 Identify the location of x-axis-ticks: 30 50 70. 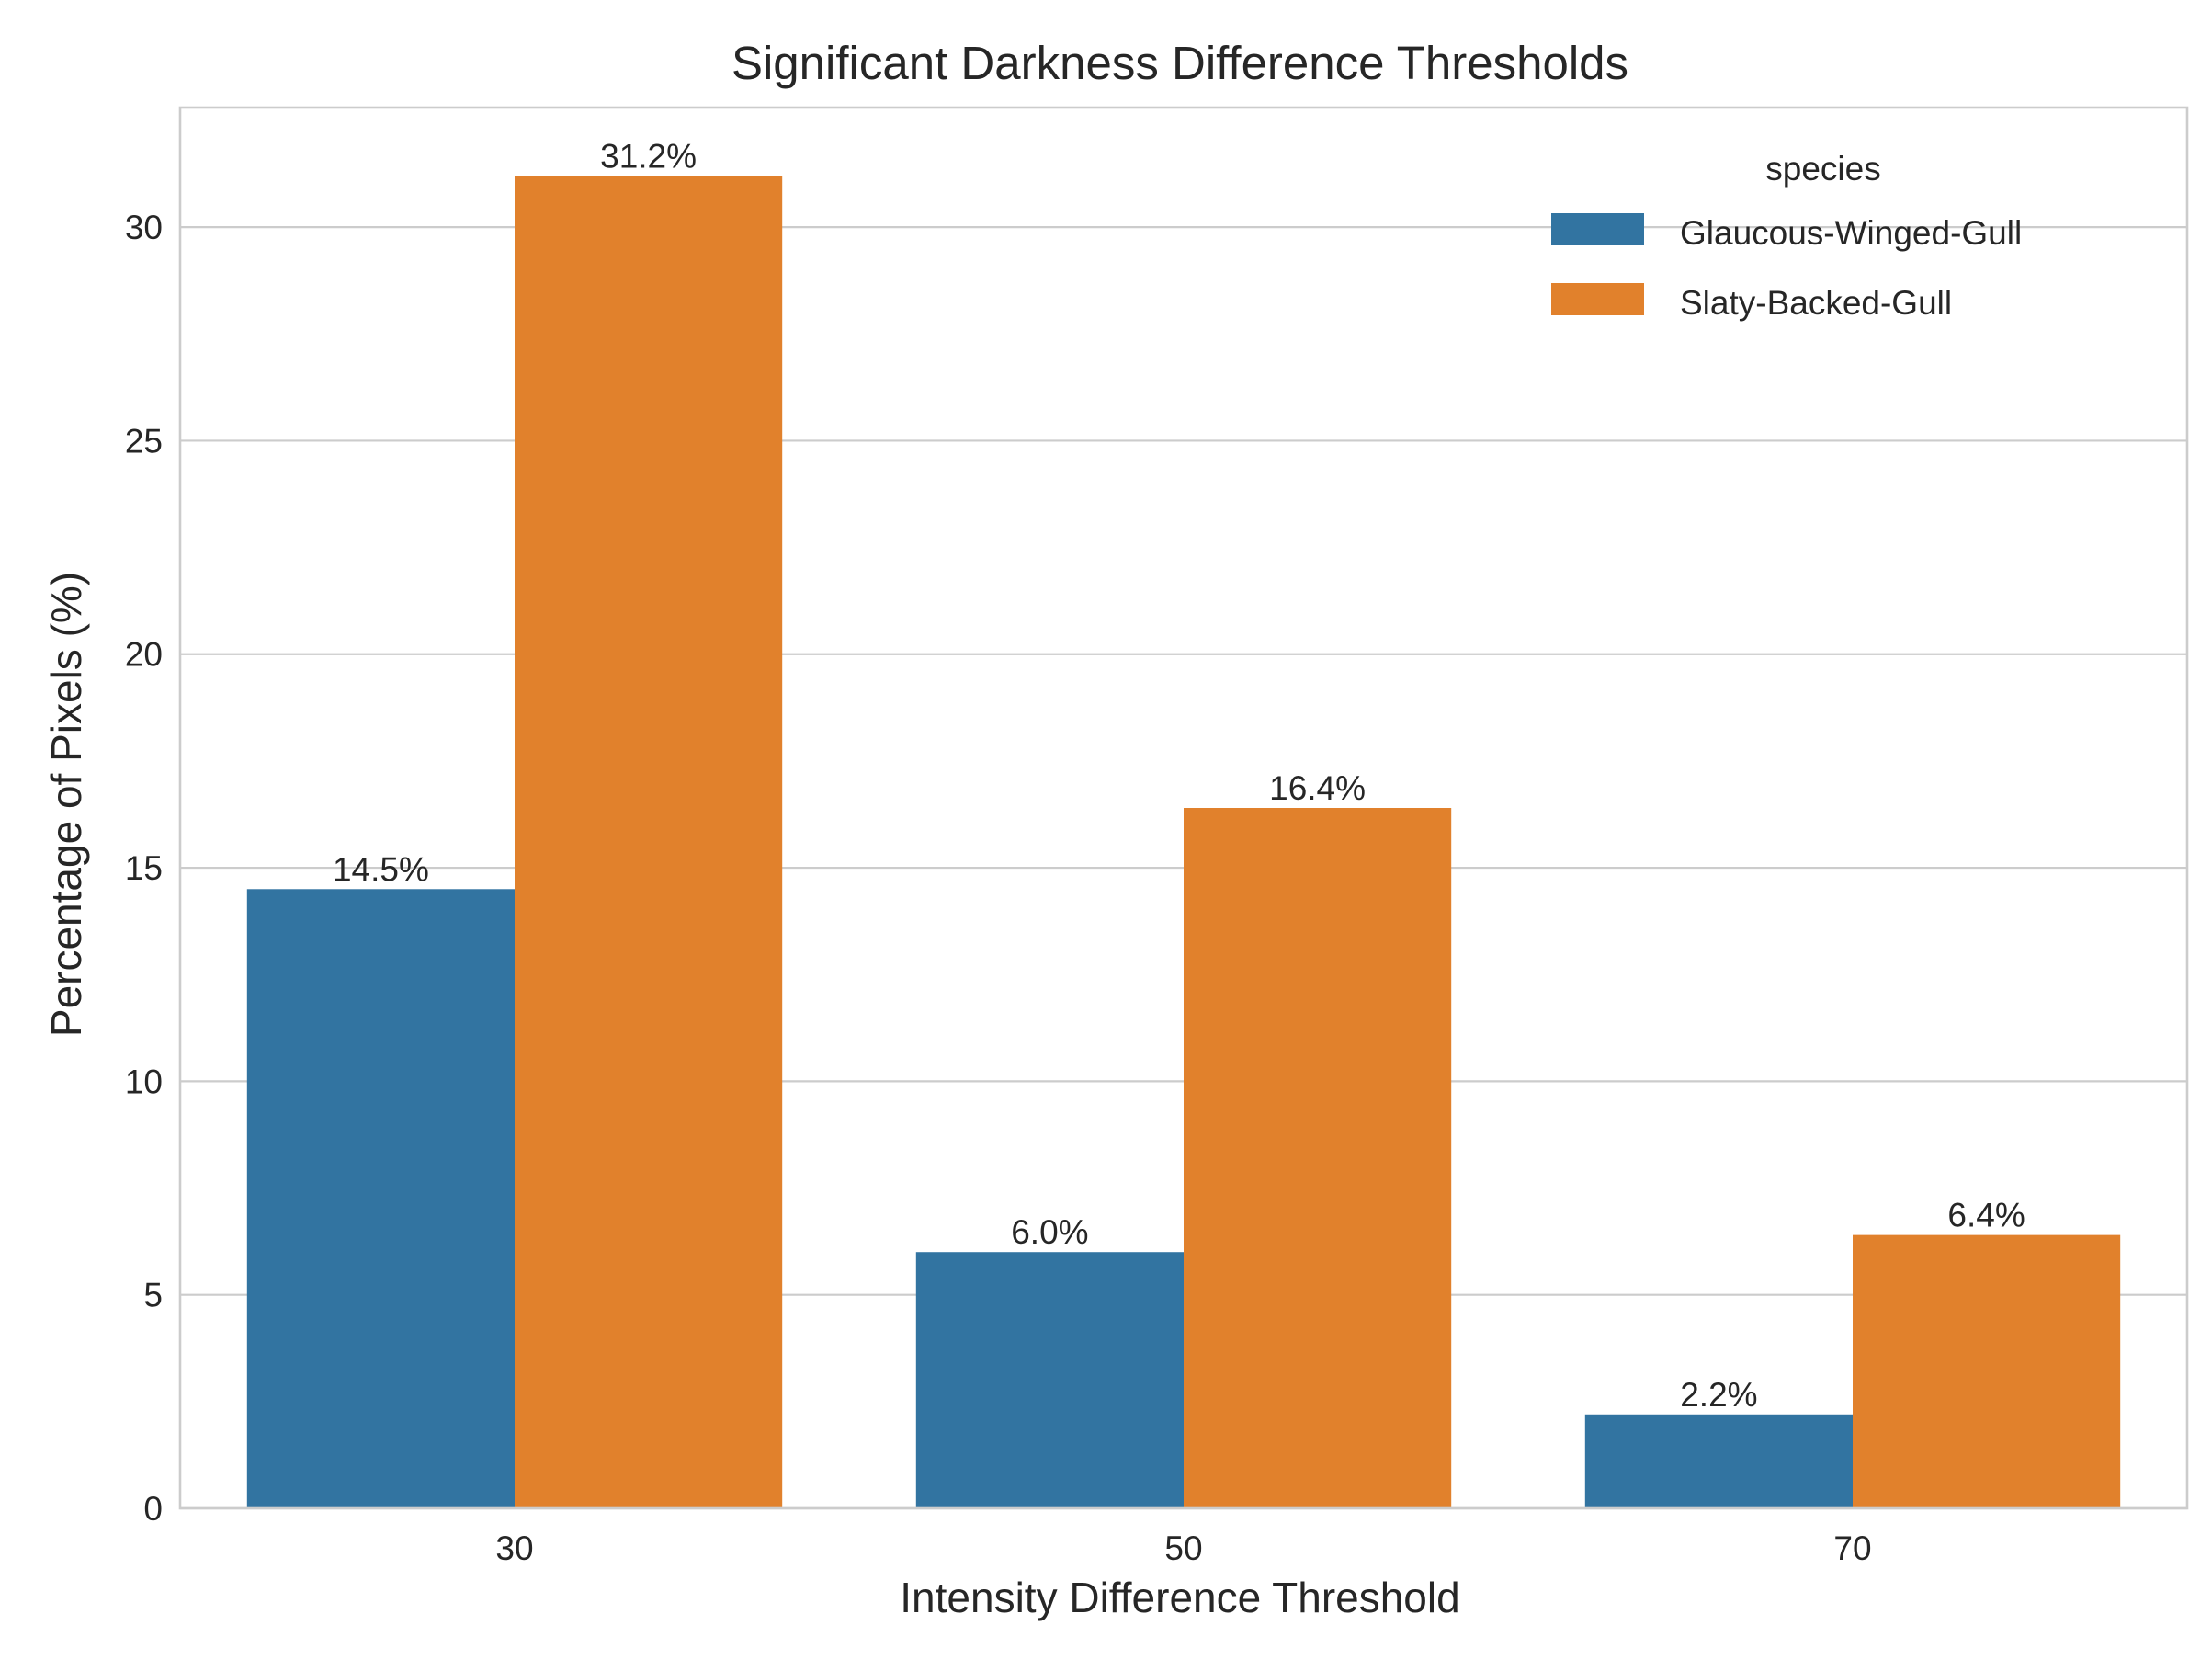
(1183, 1548).